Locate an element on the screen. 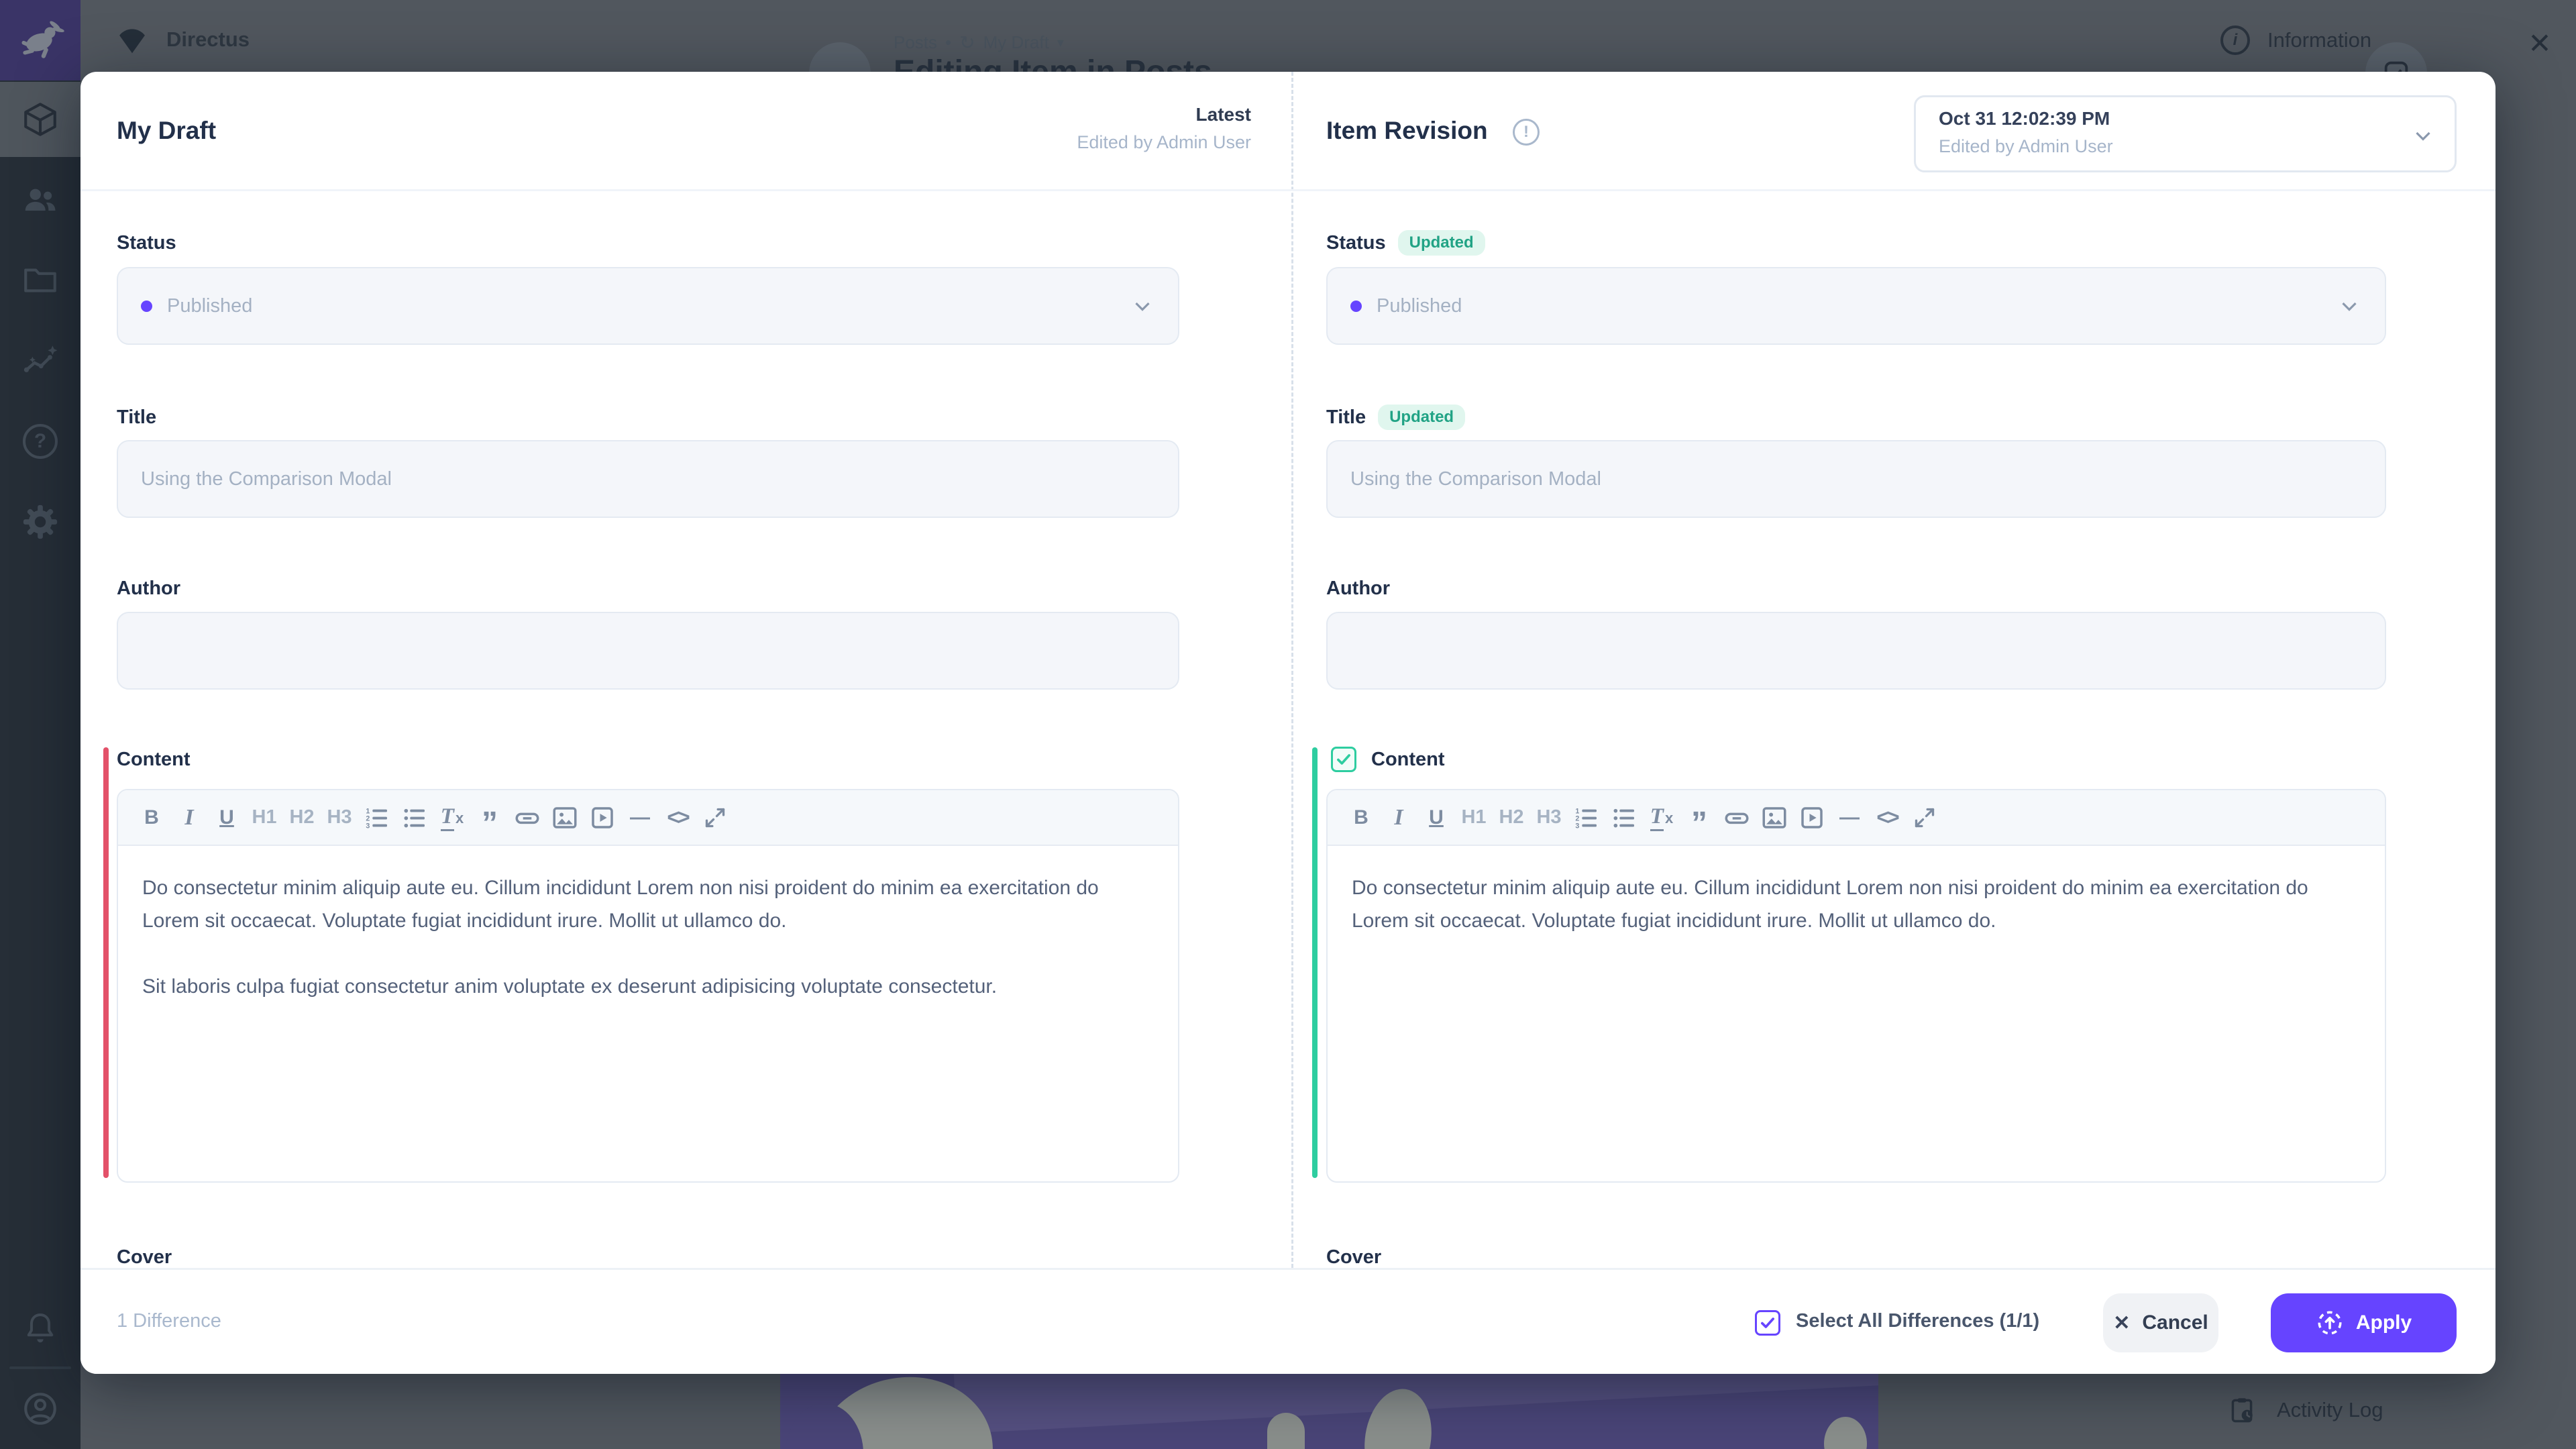  title-input-latest: Using the Comparison Modal is located at coordinates (648, 479).